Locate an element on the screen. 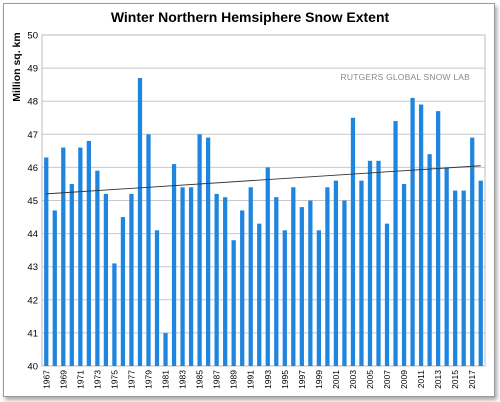 The width and height of the screenshot is (500, 402). x-tick-label: 1969 is located at coordinates (63, 379).